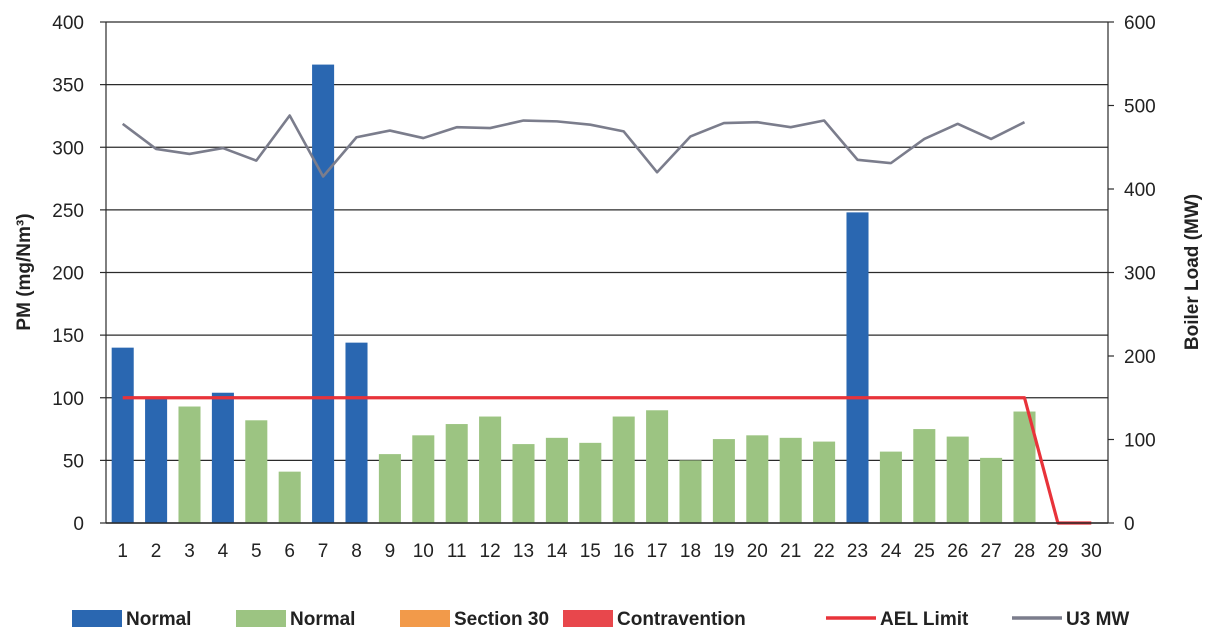  What do you see at coordinates (1140, 23) in the screenshot?
I see `y2-tick-label: 600` at bounding box center [1140, 23].